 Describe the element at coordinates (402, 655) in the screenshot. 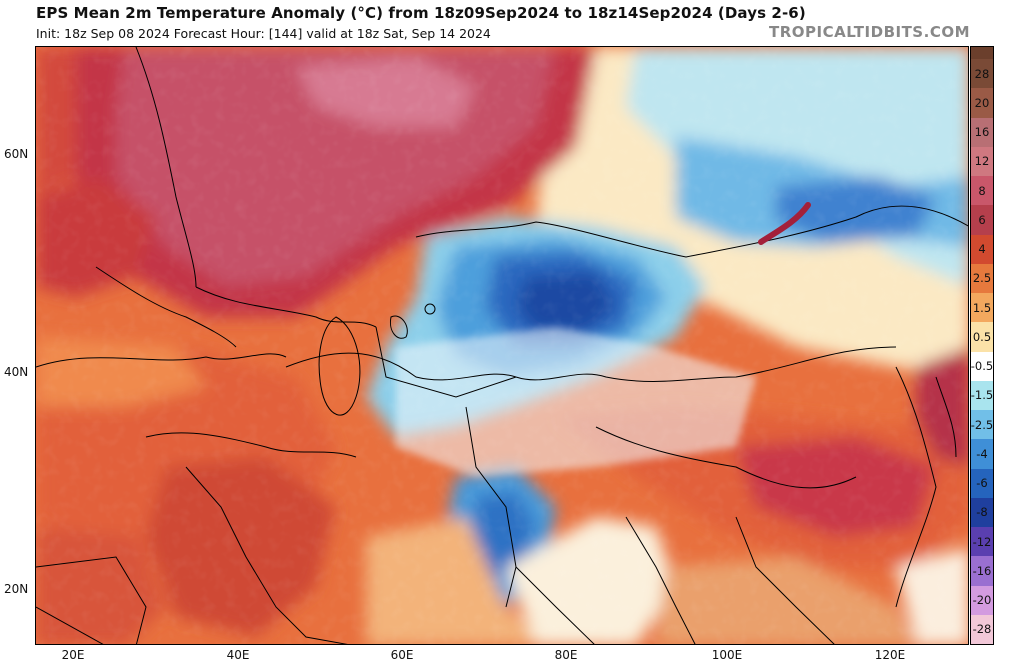

I see `lon-label-60e: 60E` at that location.